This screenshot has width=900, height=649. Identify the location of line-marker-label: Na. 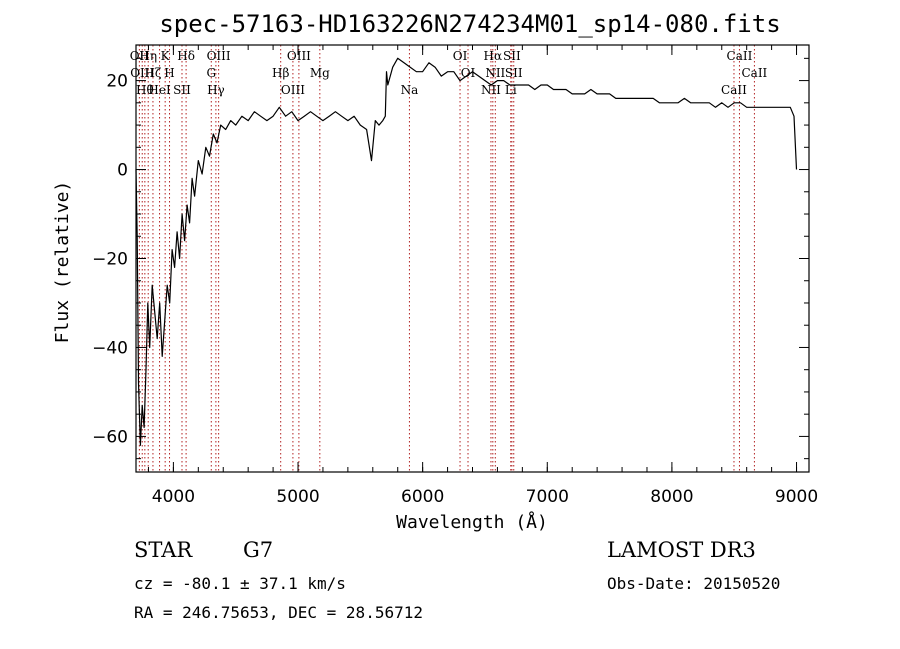
(410, 90).